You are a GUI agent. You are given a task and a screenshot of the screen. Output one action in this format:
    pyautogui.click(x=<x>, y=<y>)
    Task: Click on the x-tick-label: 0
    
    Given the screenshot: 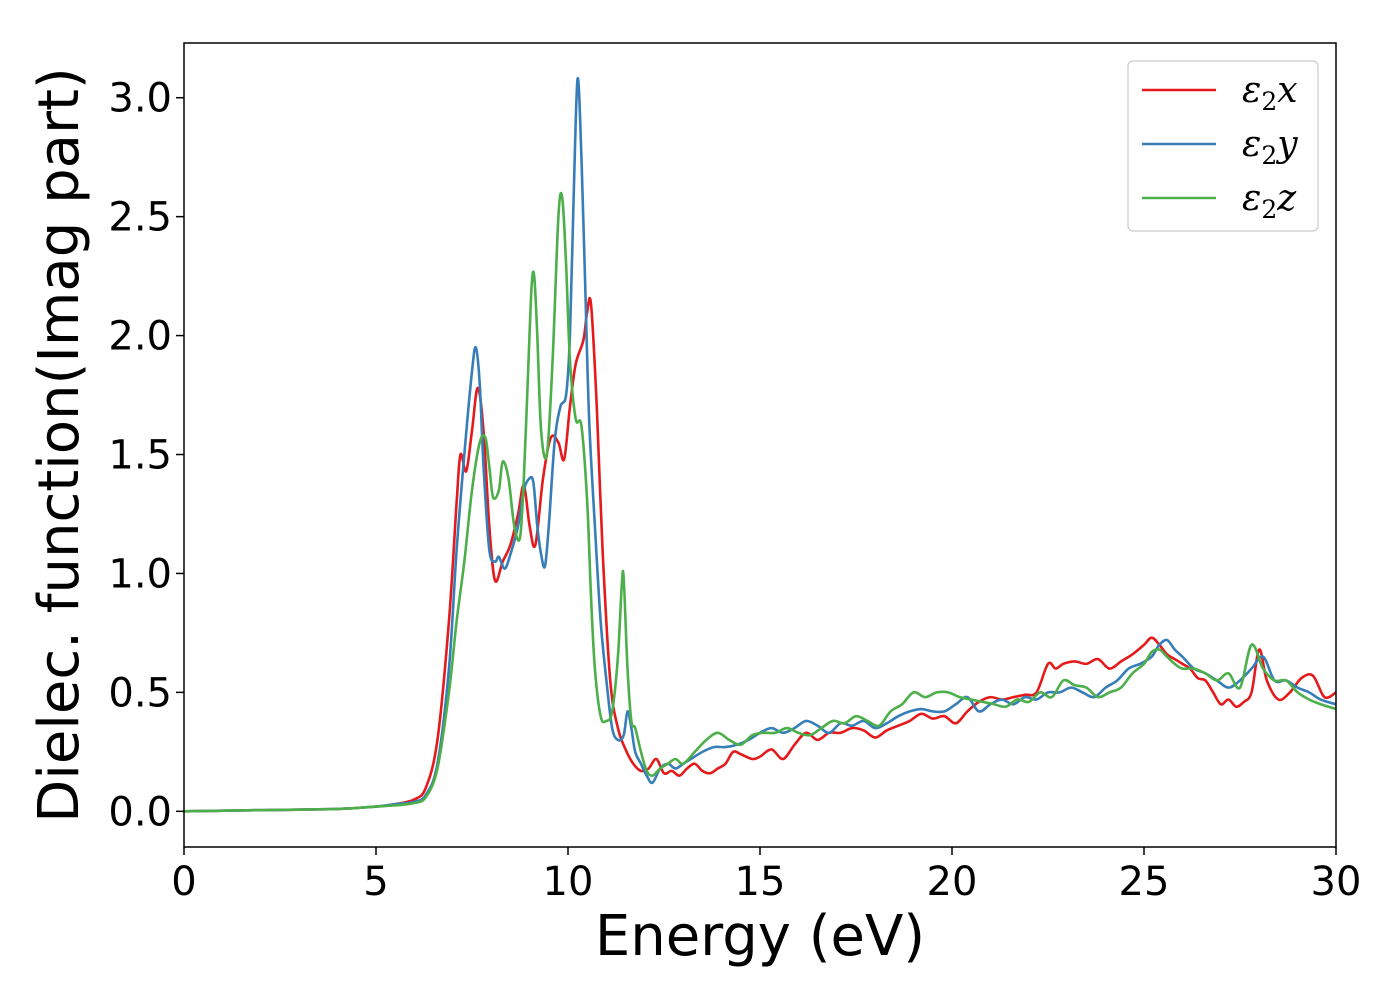 What is the action you would take?
    pyautogui.click(x=183, y=882)
    